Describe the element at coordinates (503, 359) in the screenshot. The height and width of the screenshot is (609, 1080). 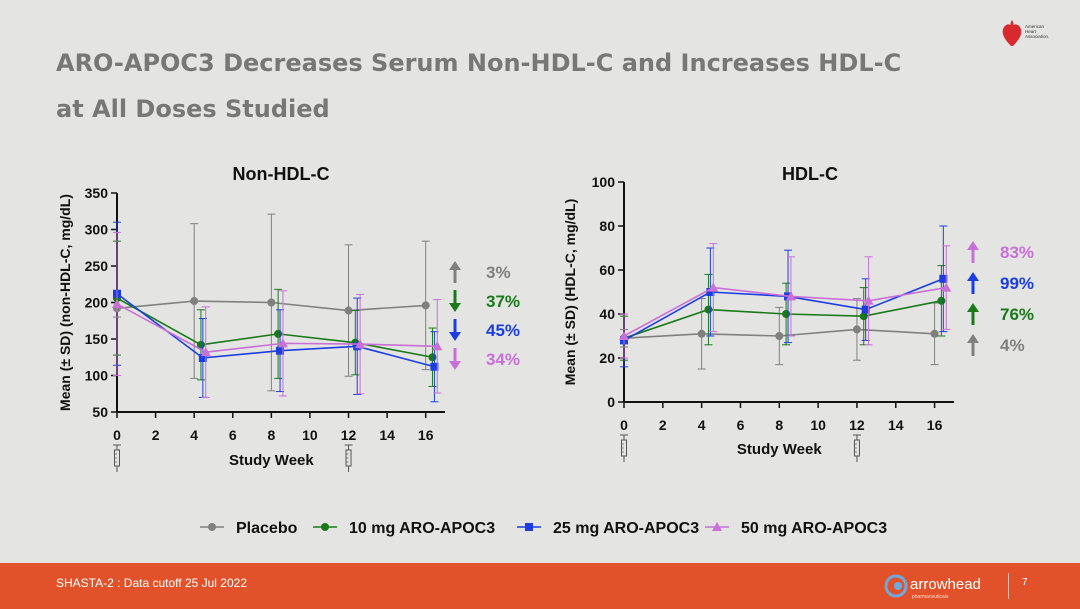
I see `change-percent: 34%` at that location.